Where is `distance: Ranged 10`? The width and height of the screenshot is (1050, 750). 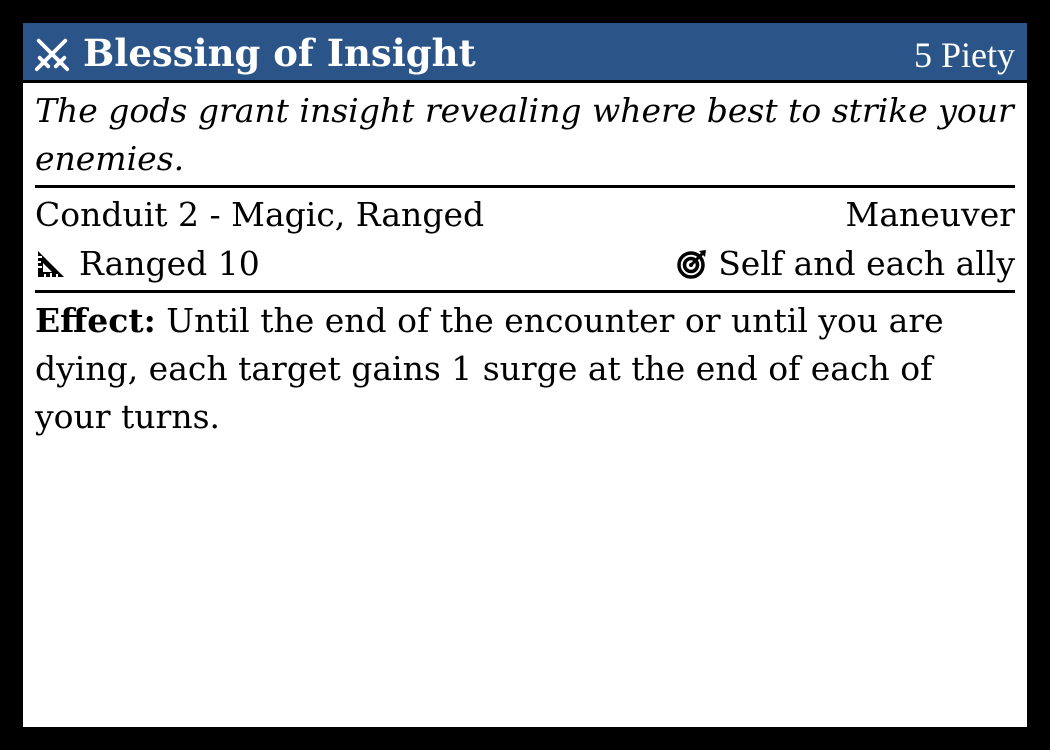
distance: Ranged 10 is located at coordinates (147, 264).